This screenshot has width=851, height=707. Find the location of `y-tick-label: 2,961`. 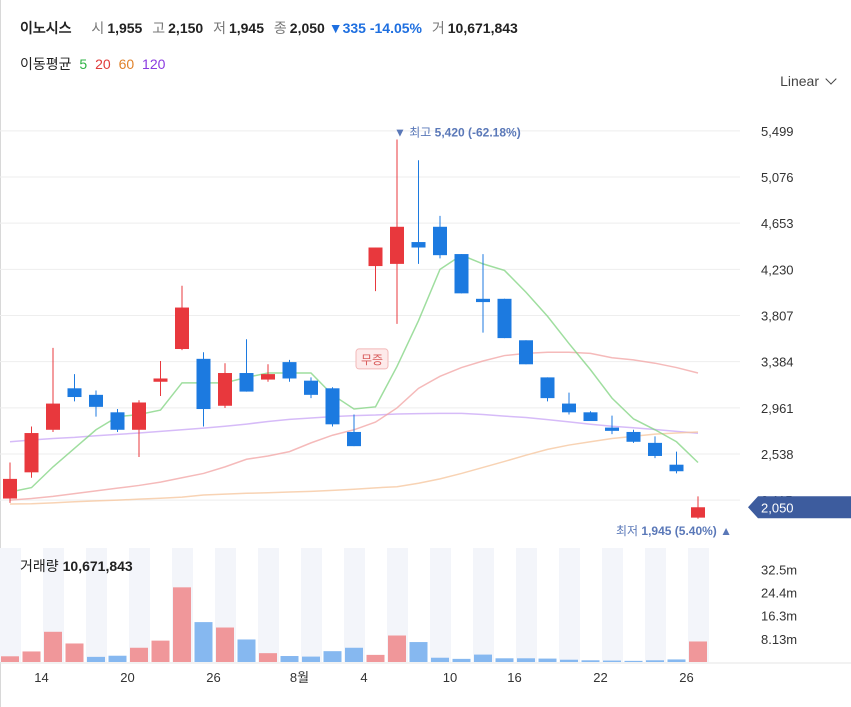

y-tick-label: 2,961 is located at coordinates (777, 408).